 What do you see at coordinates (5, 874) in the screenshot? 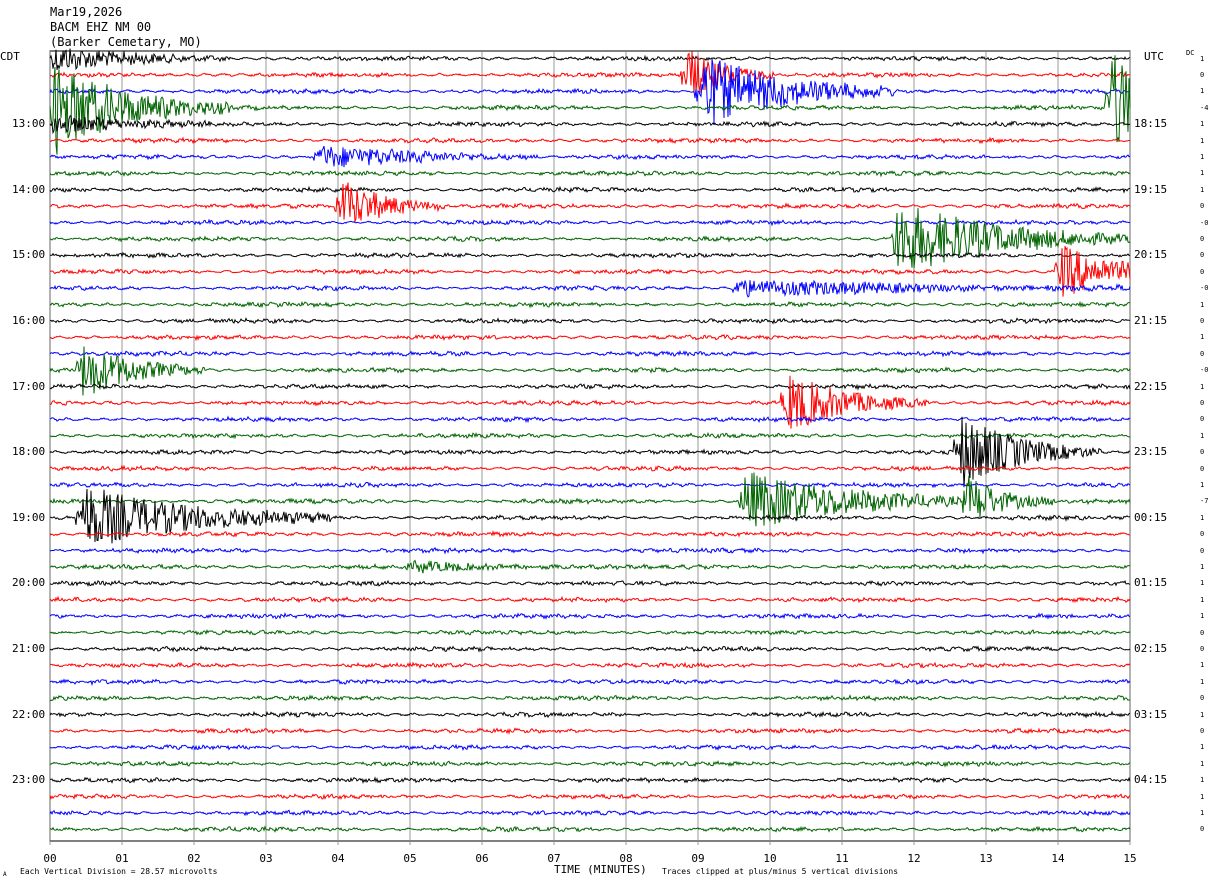
I see `corner-mark: A` at bounding box center [5, 874].